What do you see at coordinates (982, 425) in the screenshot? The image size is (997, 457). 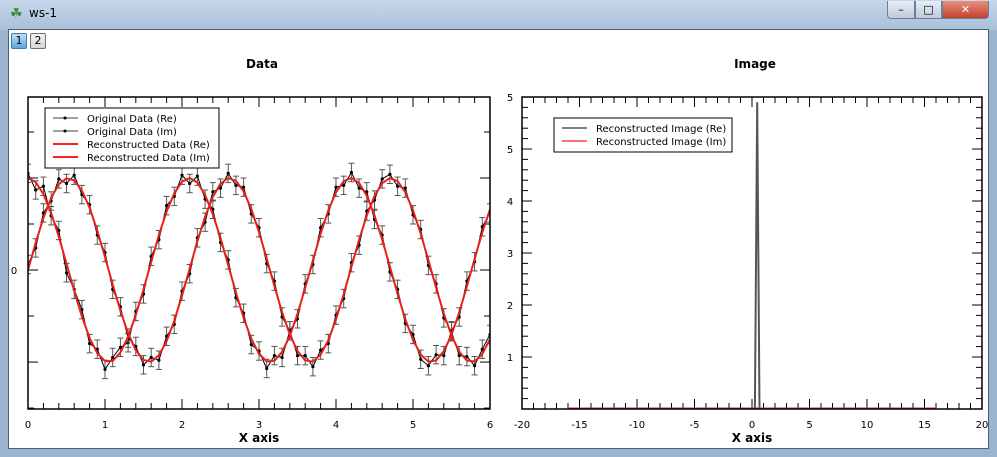 I see `x-tick-label: 20` at bounding box center [982, 425].